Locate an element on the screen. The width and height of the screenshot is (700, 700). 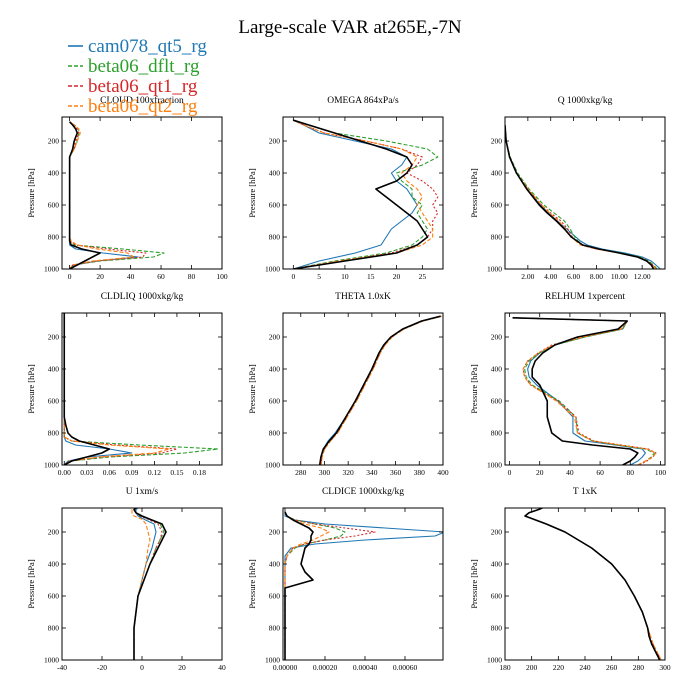
panel-title: T 1xK is located at coordinates (585, 492).